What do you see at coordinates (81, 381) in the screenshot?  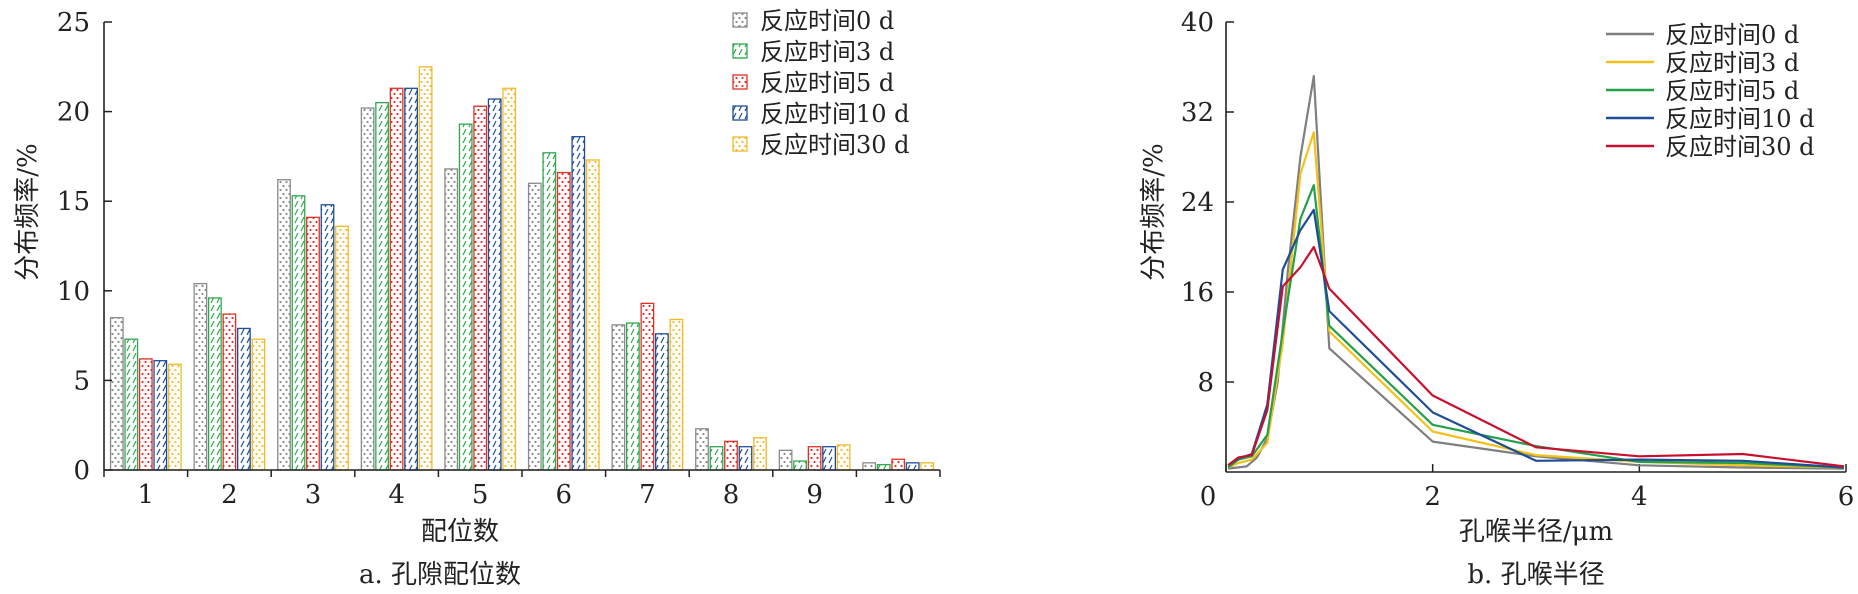 I see `y-tick-label: 5` at bounding box center [81, 381].